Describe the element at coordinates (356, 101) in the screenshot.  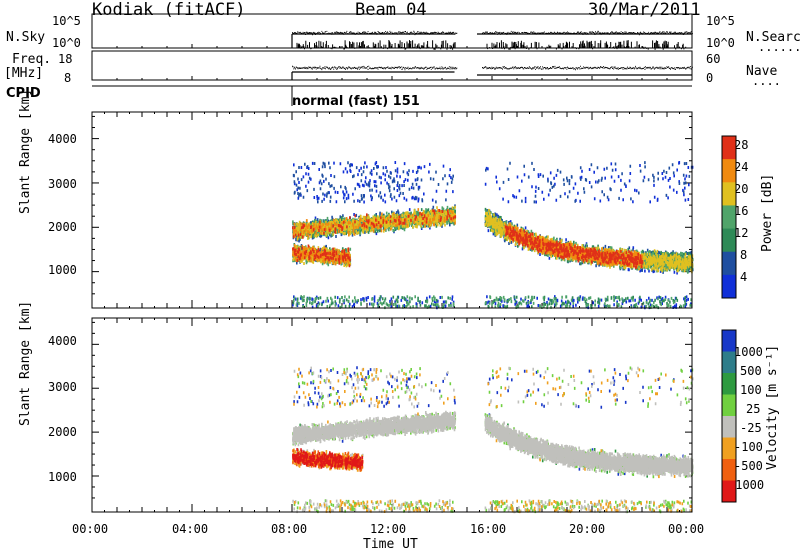
I see `cpid-value: normal (fast) 151` at that location.